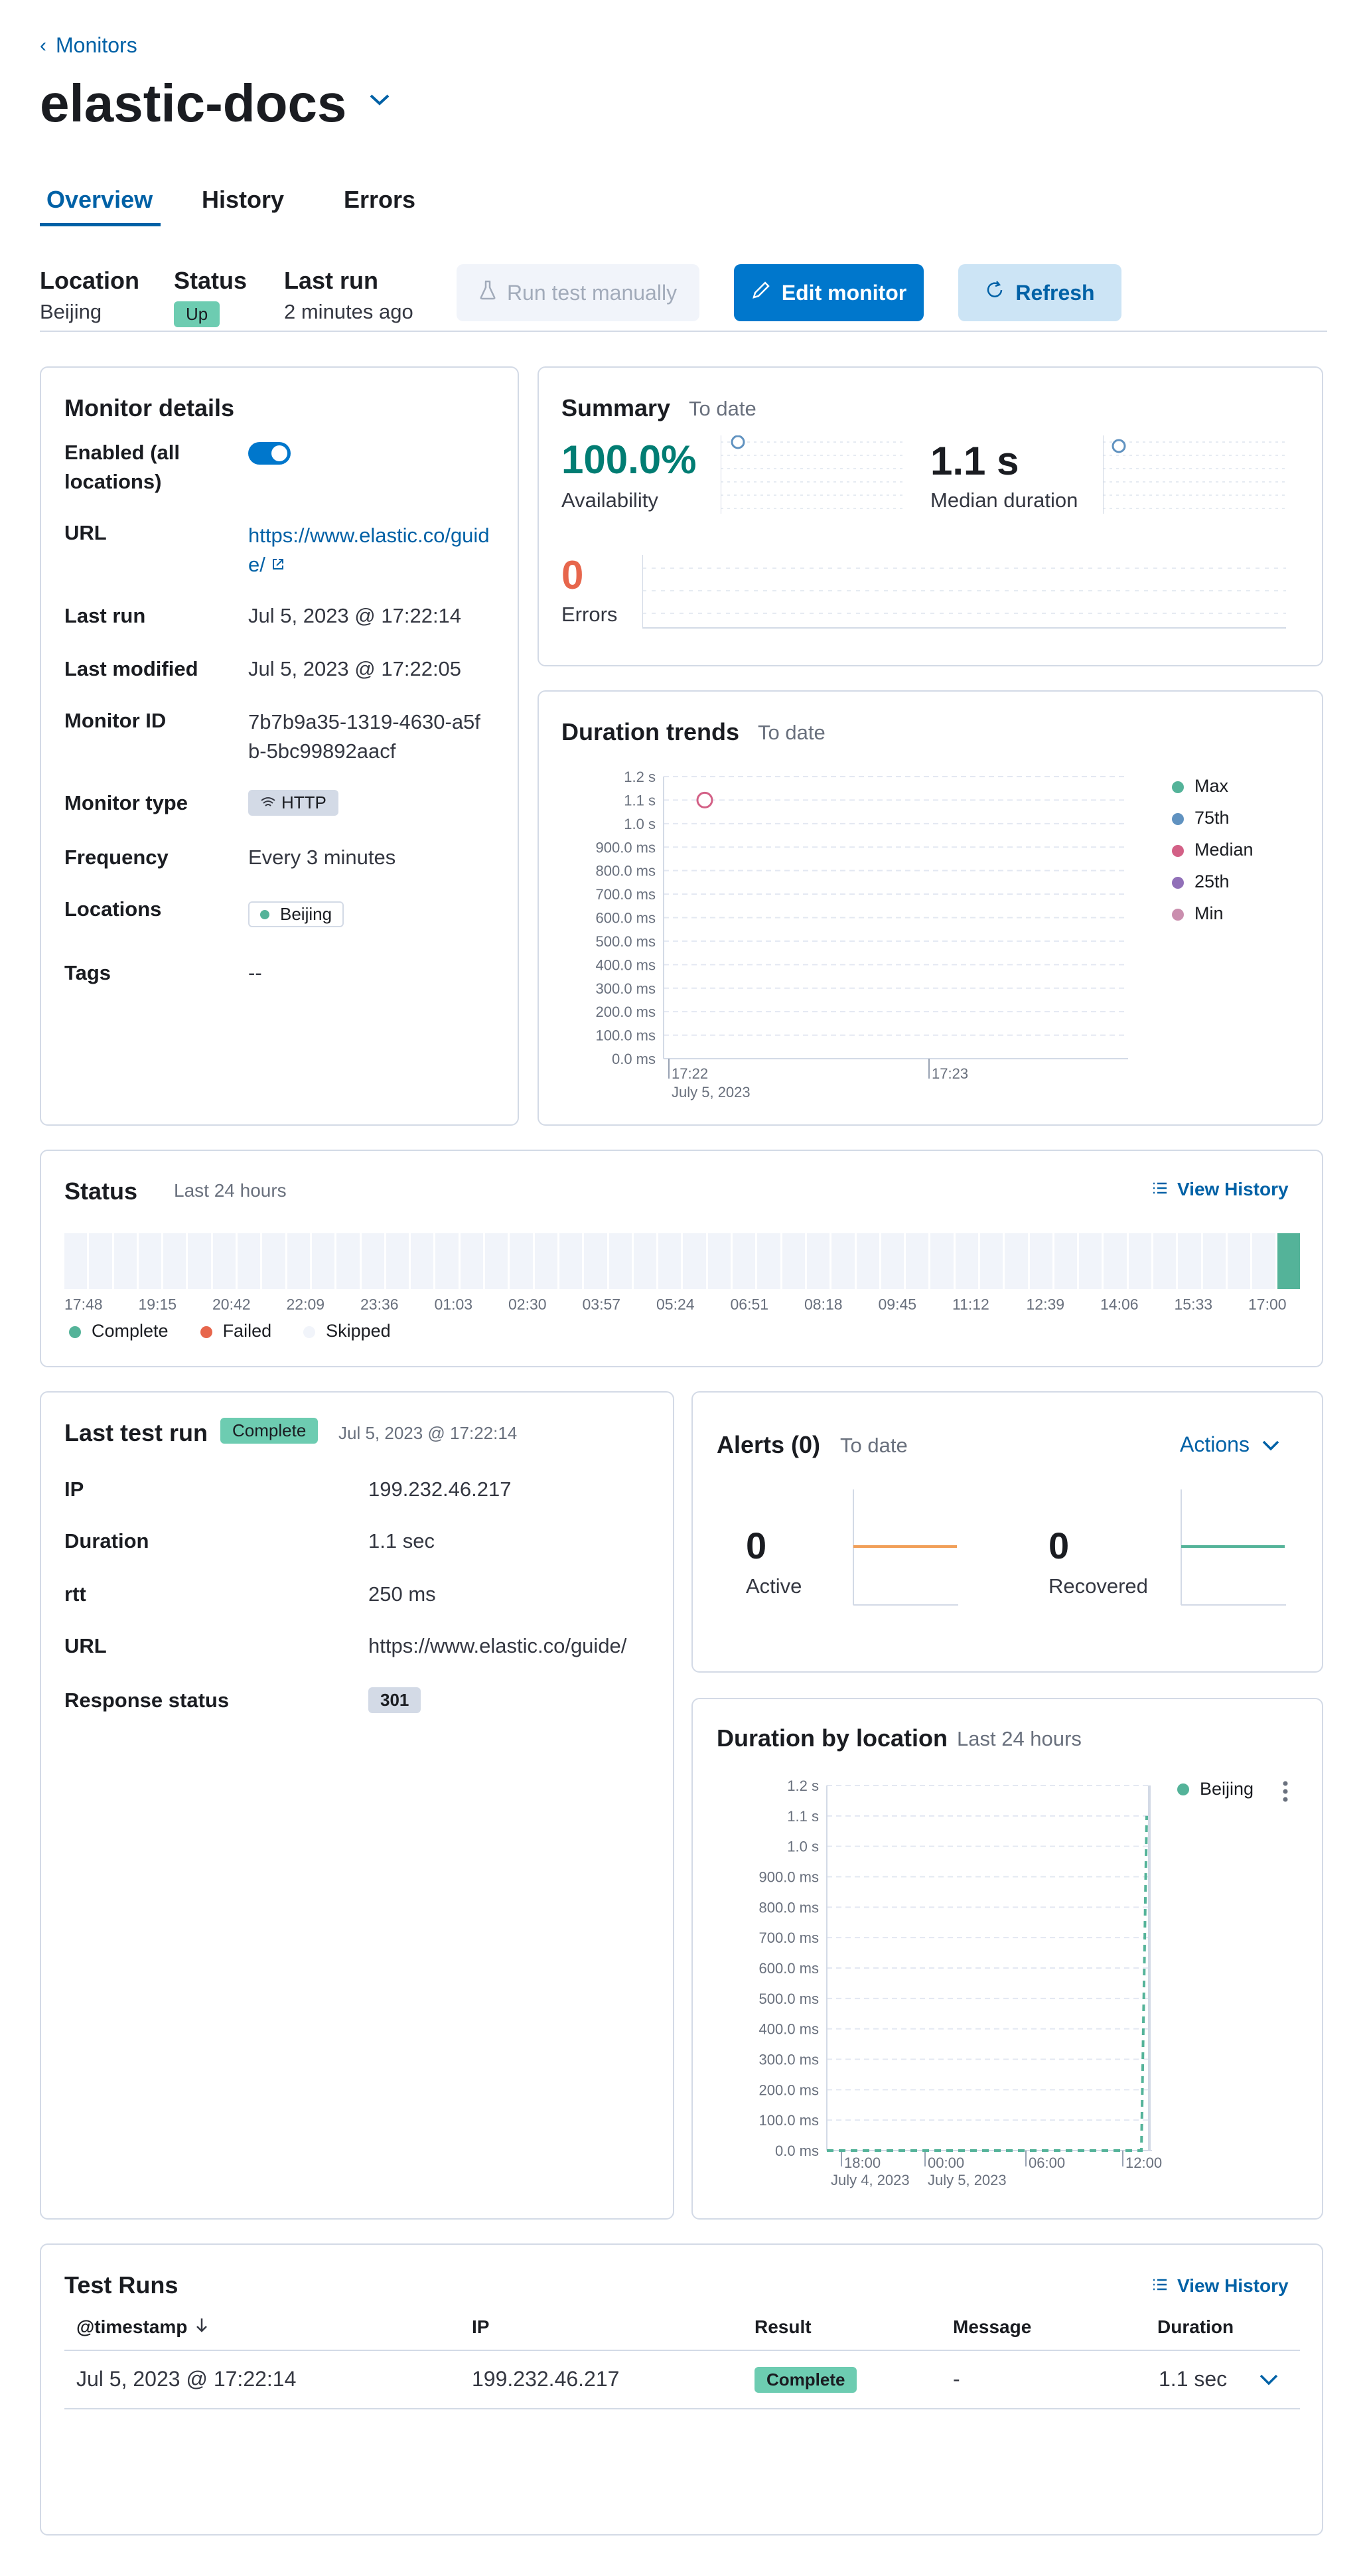  Describe the element at coordinates (305, 1305) in the screenshot. I see `status-tick-label: 22:09` at that location.